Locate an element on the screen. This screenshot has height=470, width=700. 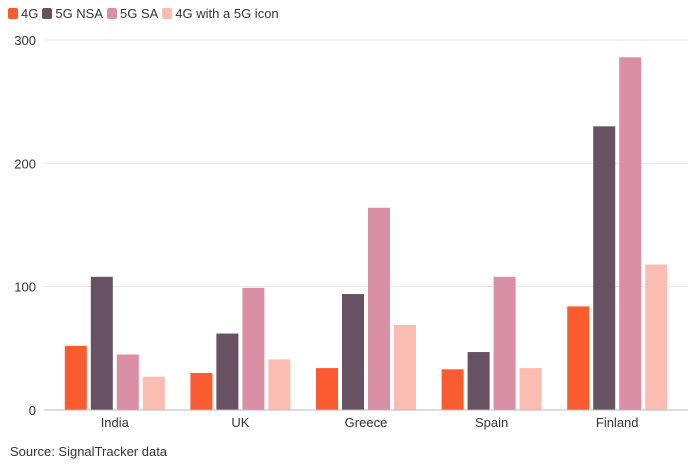
source-note: Source: SignalTracker data is located at coordinates (89, 451).